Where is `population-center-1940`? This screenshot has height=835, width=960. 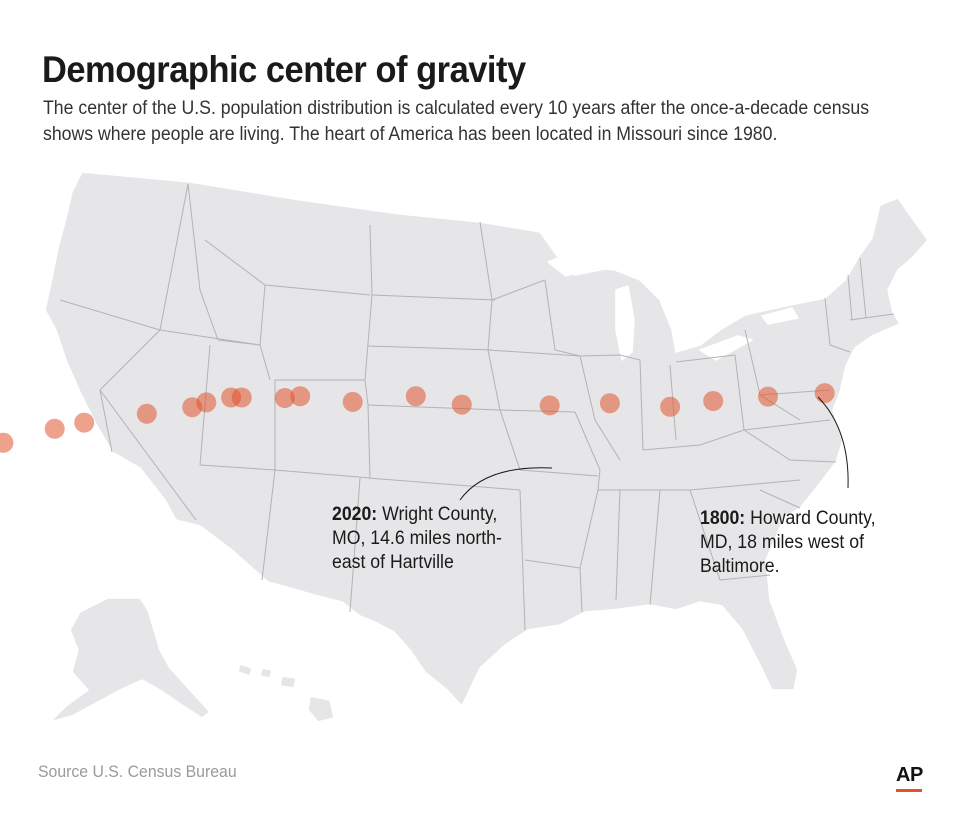 population-center-1940 is located at coordinates (192, 407).